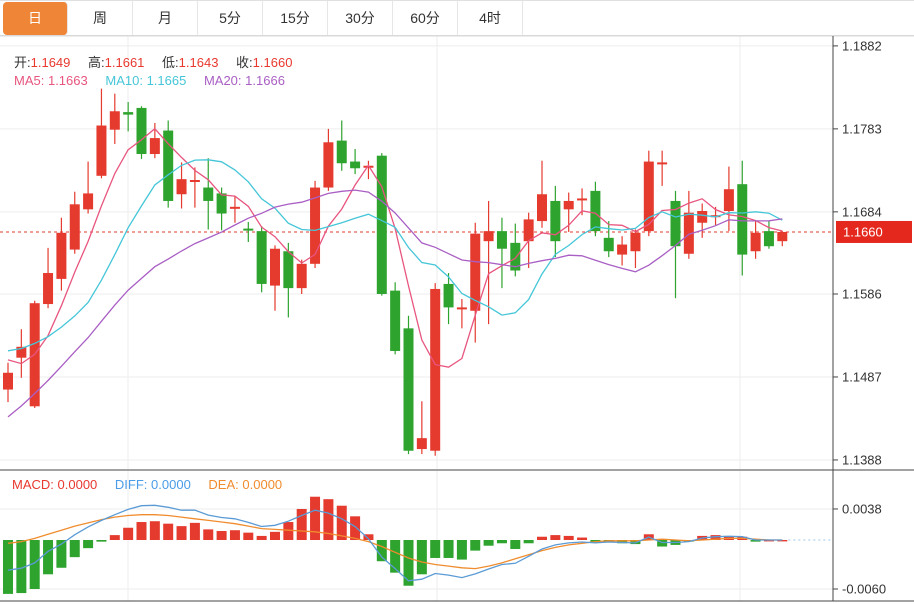 Image resolution: width=914 pixels, height=604 pixels. What do you see at coordinates (22, 62) in the screenshot?
I see `open-label: 开:` at bounding box center [22, 62].